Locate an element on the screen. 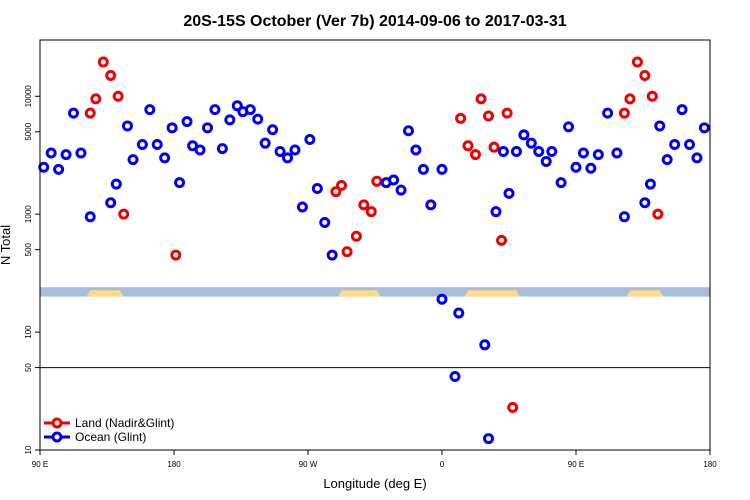 Image resolution: width=750 pixels, height=500 pixels. y-tick-label: 10 is located at coordinates (28, 449).